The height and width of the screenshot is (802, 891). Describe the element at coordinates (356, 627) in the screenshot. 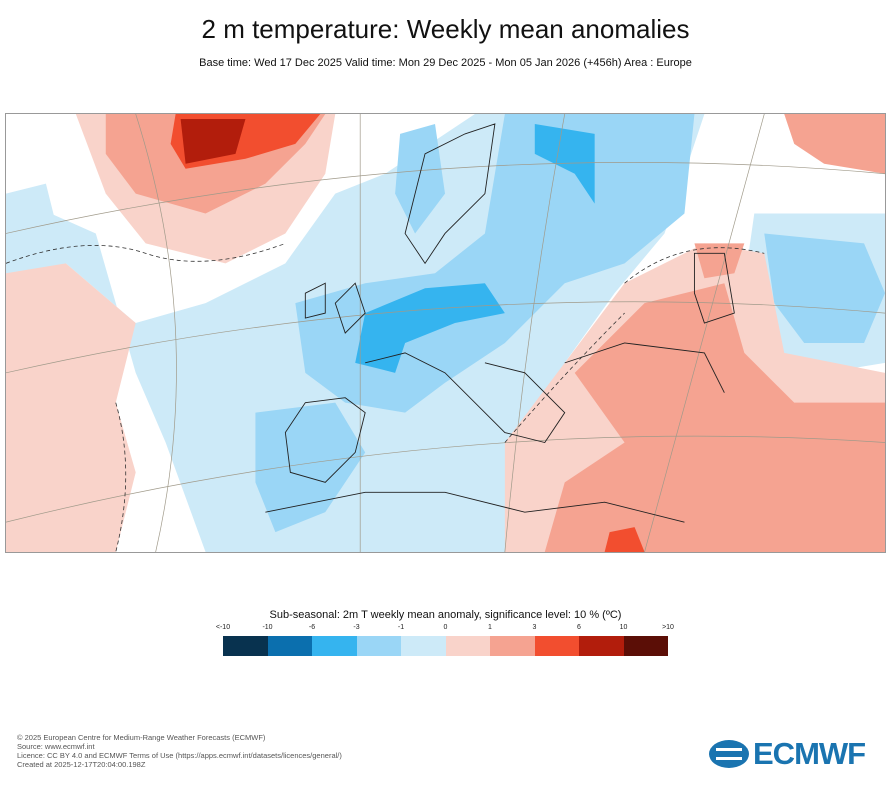

I see `legend-label: -3` at that location.